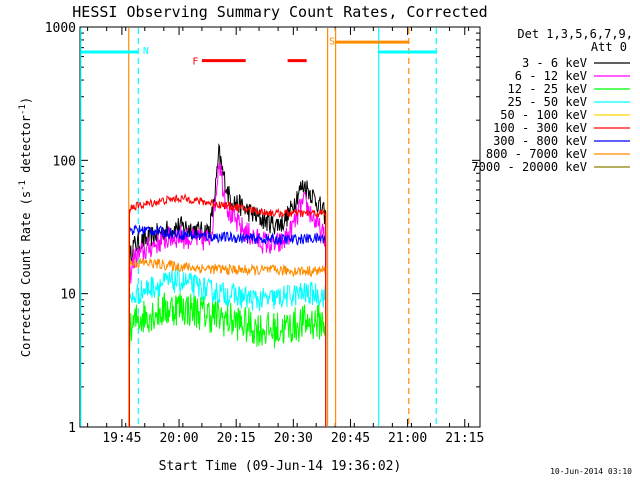 The image size is (640, 480). Describe the element at coordinates (547, 89) in the screenshot. I see `legend-label: 12 - 25 keV` at that location.